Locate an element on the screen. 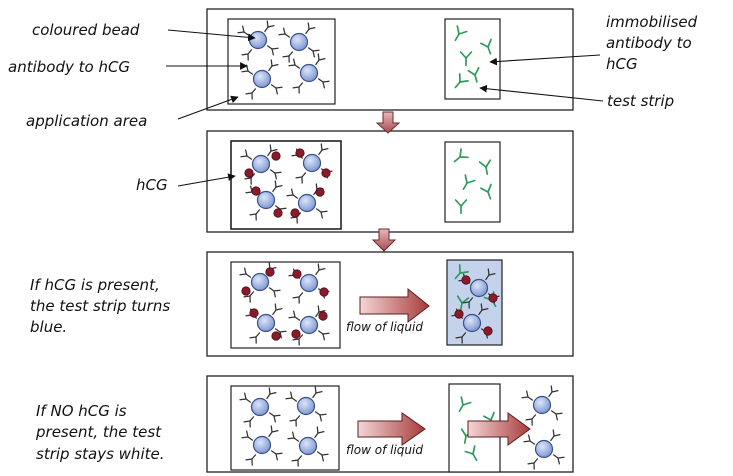 The height and width of the screenshot is (476, 733). down-arrow-icon is located at coordinates (384, 240).